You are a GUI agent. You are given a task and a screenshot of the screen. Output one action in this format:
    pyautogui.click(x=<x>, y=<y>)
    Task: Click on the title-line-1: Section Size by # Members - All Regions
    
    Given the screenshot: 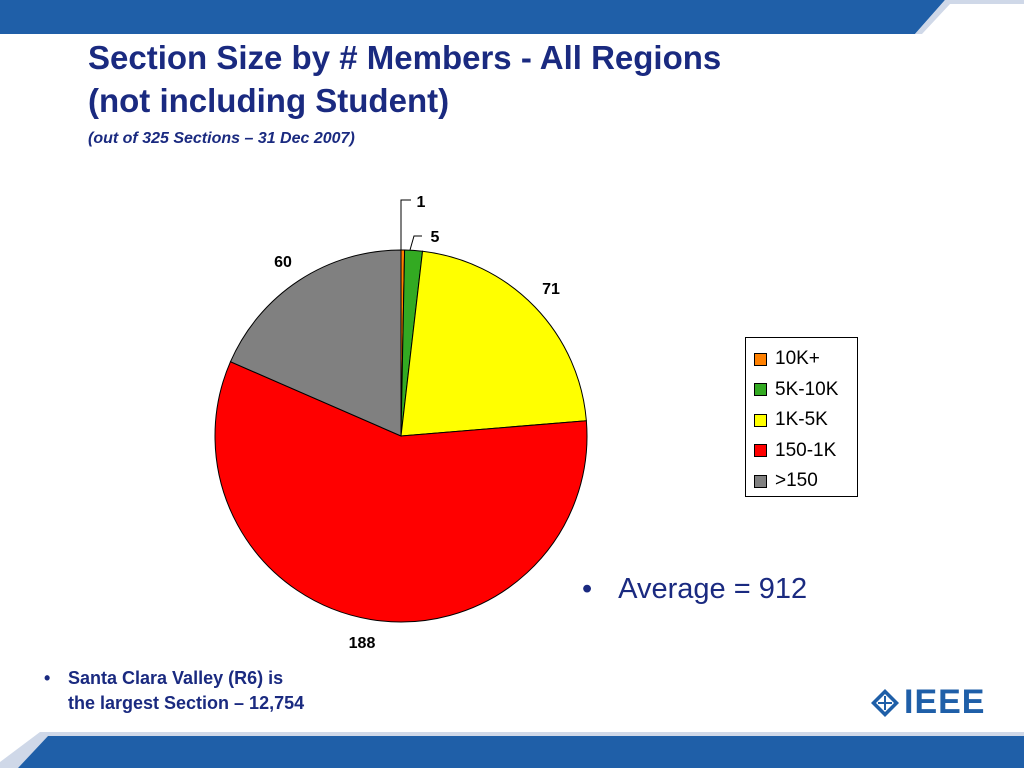 What is the action you would take?
    pyautogui.click(x=405, y=57)
    